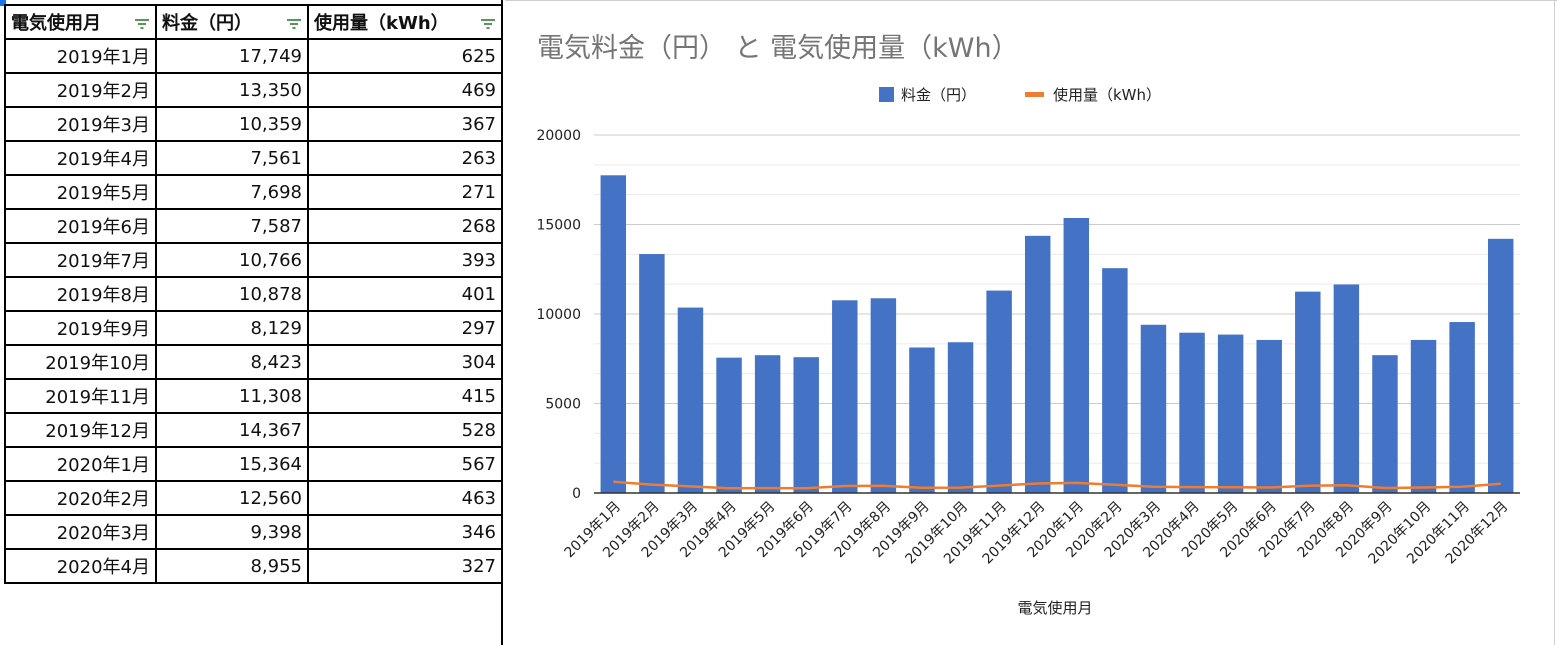  I want to click on legend-swatch-usage, so click(1034, 94).